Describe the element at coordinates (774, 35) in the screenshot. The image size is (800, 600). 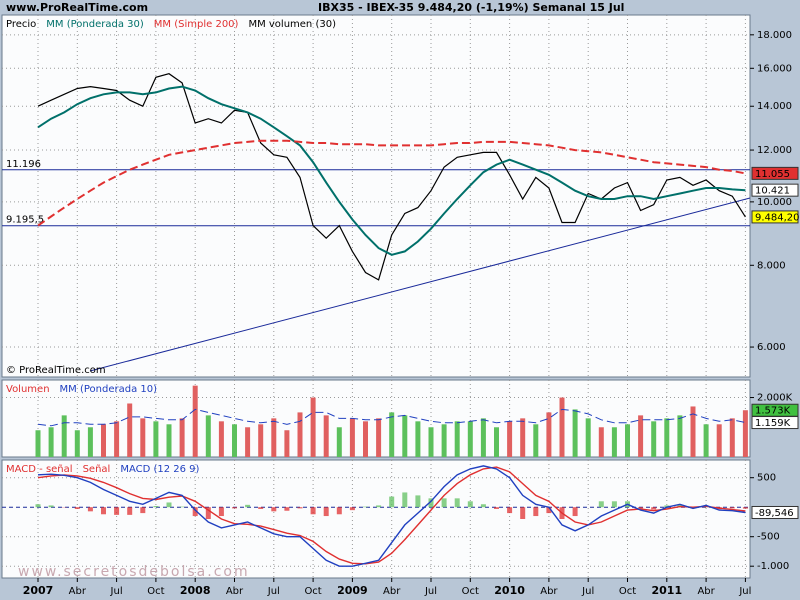
I see `y-tick-label: 18.000` at that location.